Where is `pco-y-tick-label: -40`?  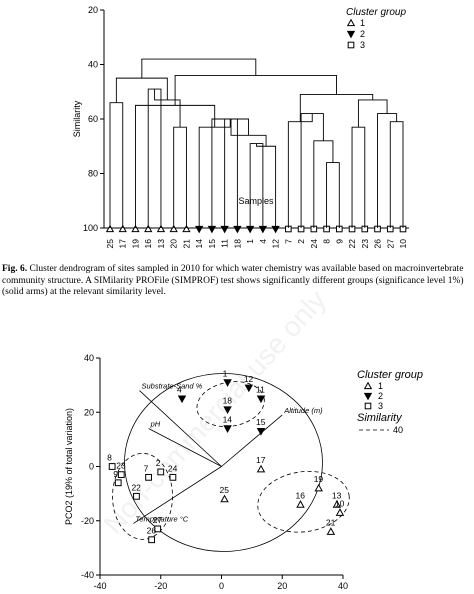
pco-y-tick-label: -40 is located at coordinates (87, 575).